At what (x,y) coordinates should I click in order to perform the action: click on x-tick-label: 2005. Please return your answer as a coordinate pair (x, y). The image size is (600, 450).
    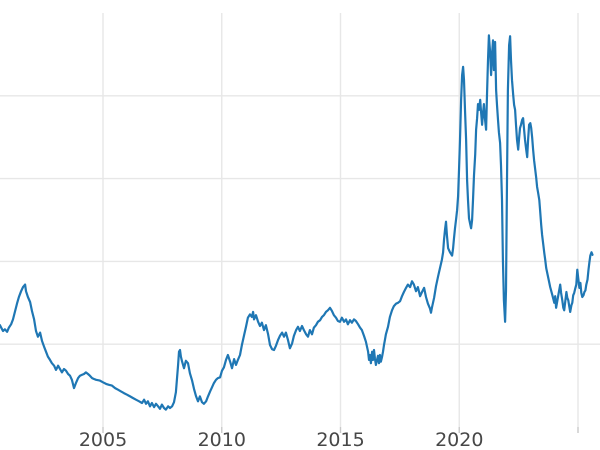
    Looking at the image, I should click on (103, 439).